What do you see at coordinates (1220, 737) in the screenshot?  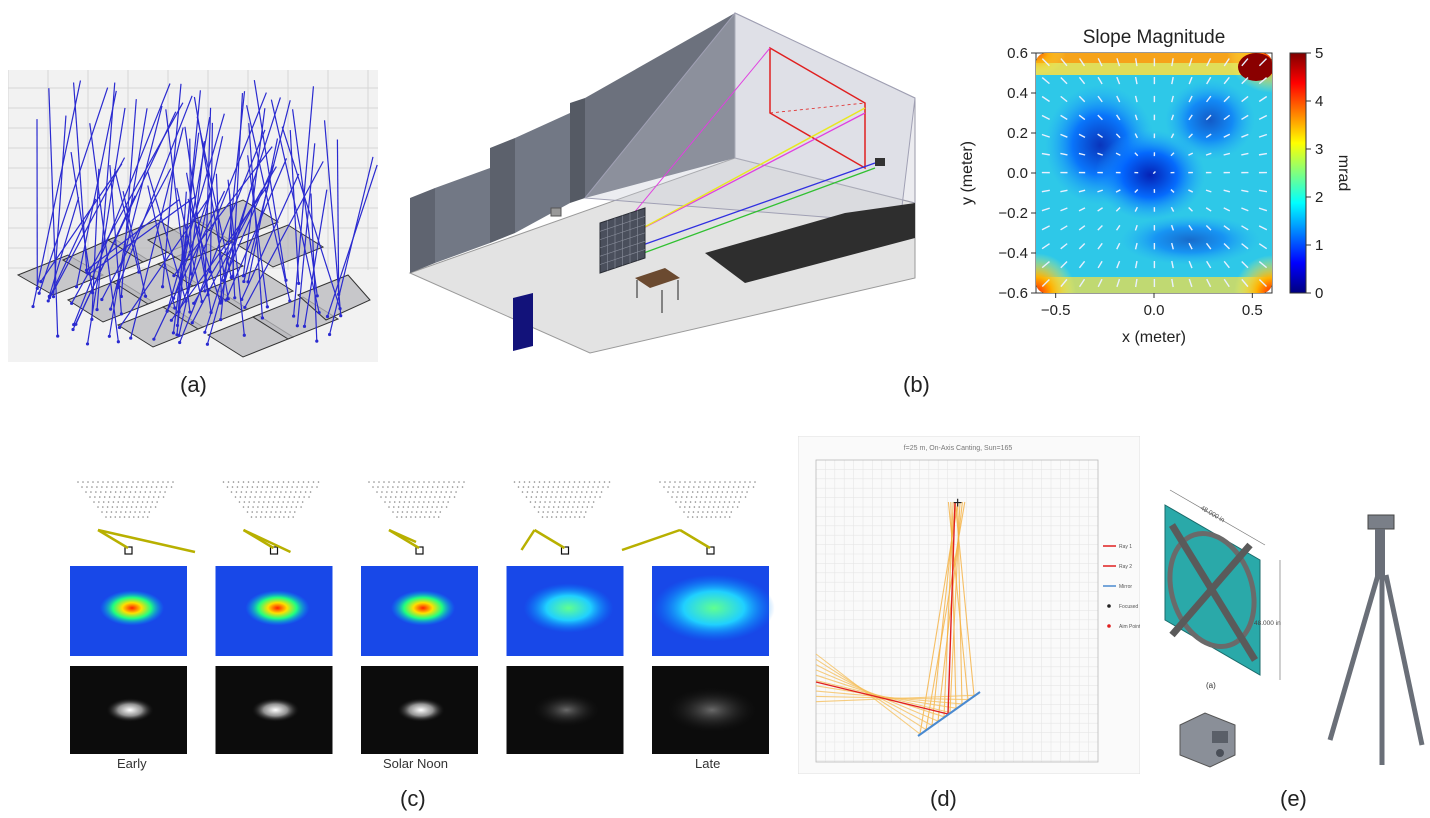 I see `camera-lens` at bounding box center [1220, 737].